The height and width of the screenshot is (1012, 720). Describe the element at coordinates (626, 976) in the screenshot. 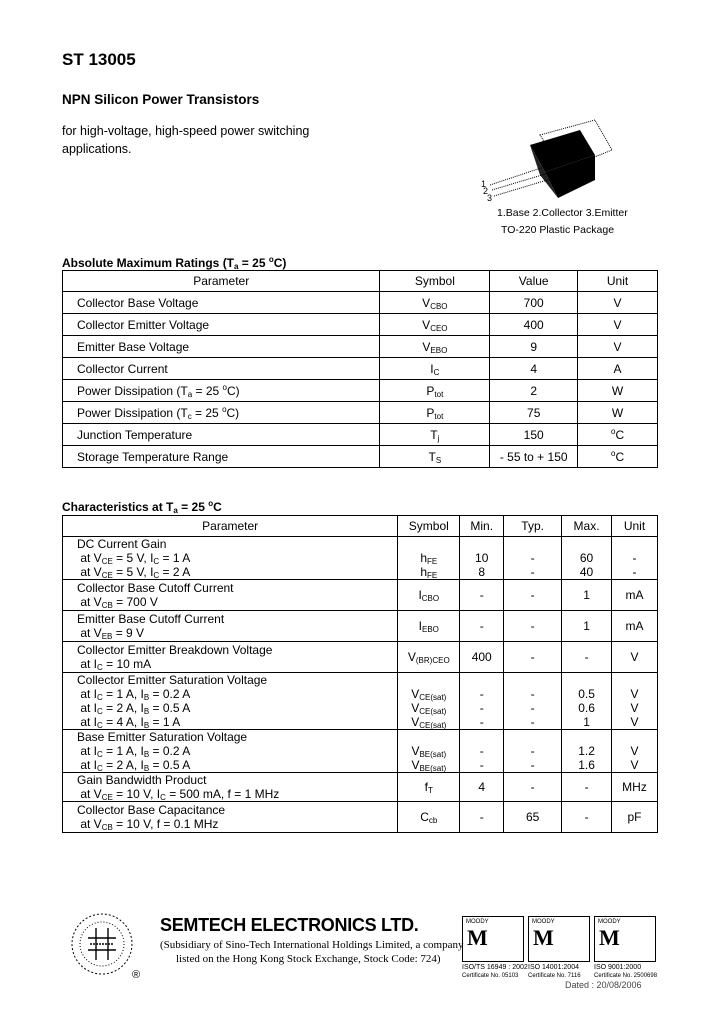

I see `cert-number: Certificate No. 2500698` at that location.